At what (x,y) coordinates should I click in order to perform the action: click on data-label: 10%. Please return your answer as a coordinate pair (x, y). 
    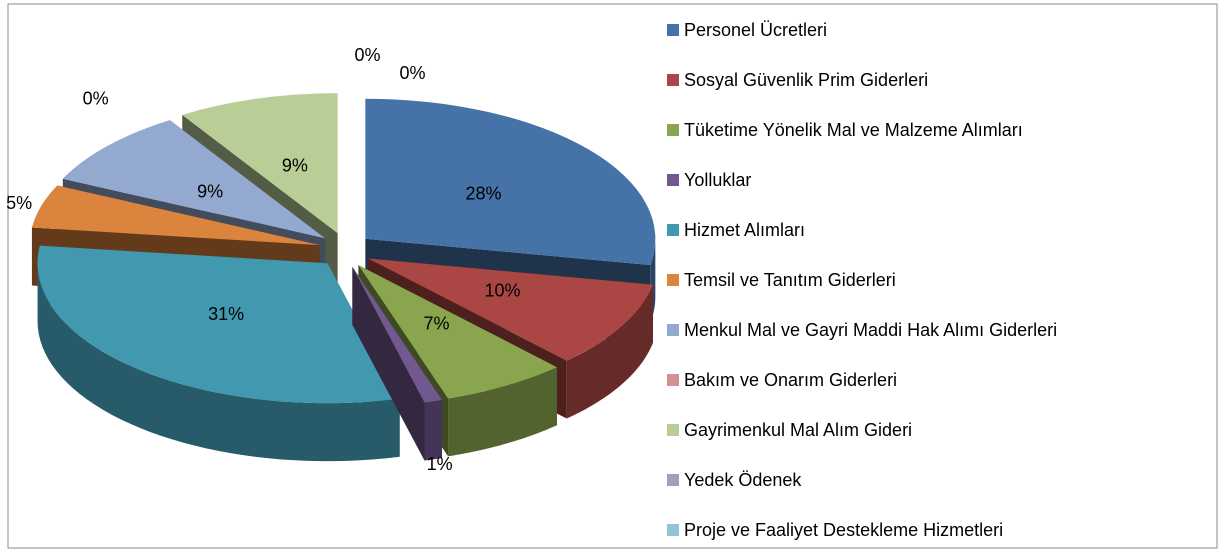
    Looking at the image, I should click on (503, 291).